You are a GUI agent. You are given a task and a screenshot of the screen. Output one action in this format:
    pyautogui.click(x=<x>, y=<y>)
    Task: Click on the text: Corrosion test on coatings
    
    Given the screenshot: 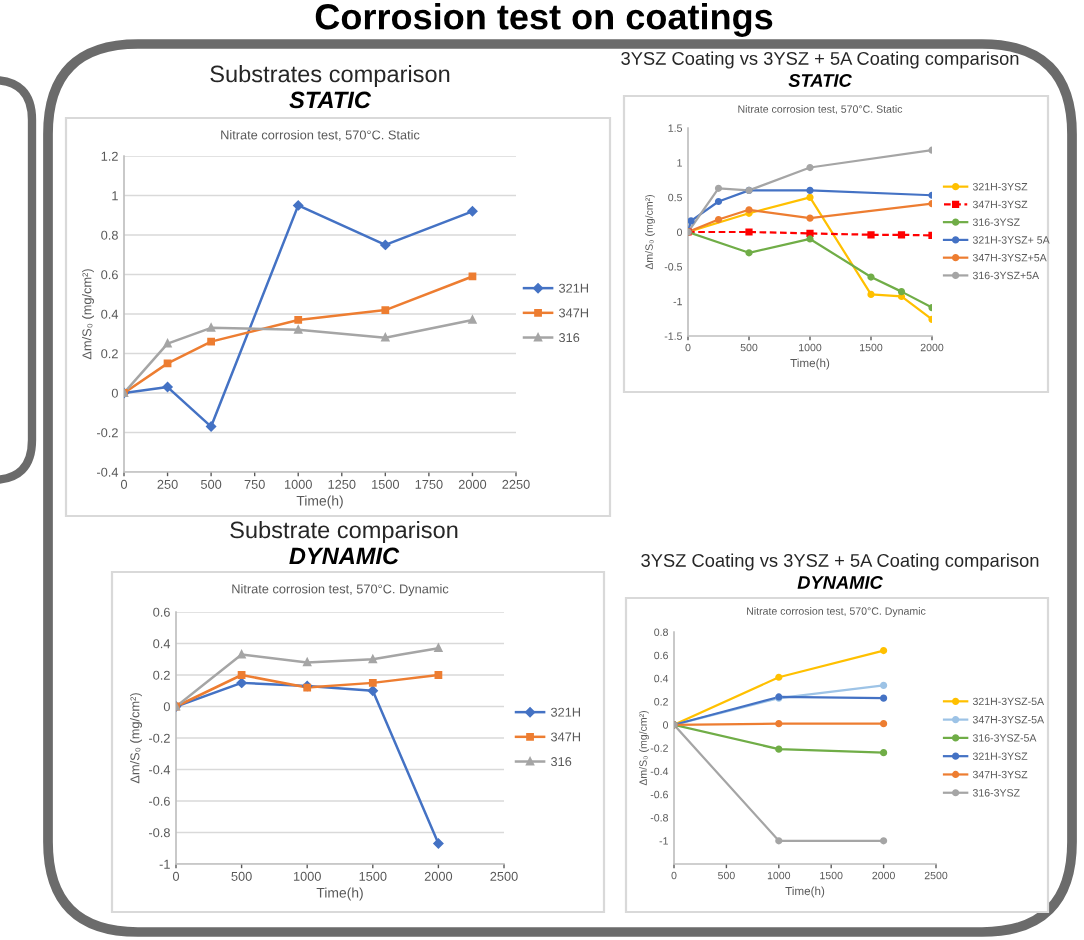 What is the action you would take?
    pyautogui.click(x=544, y=20)
    